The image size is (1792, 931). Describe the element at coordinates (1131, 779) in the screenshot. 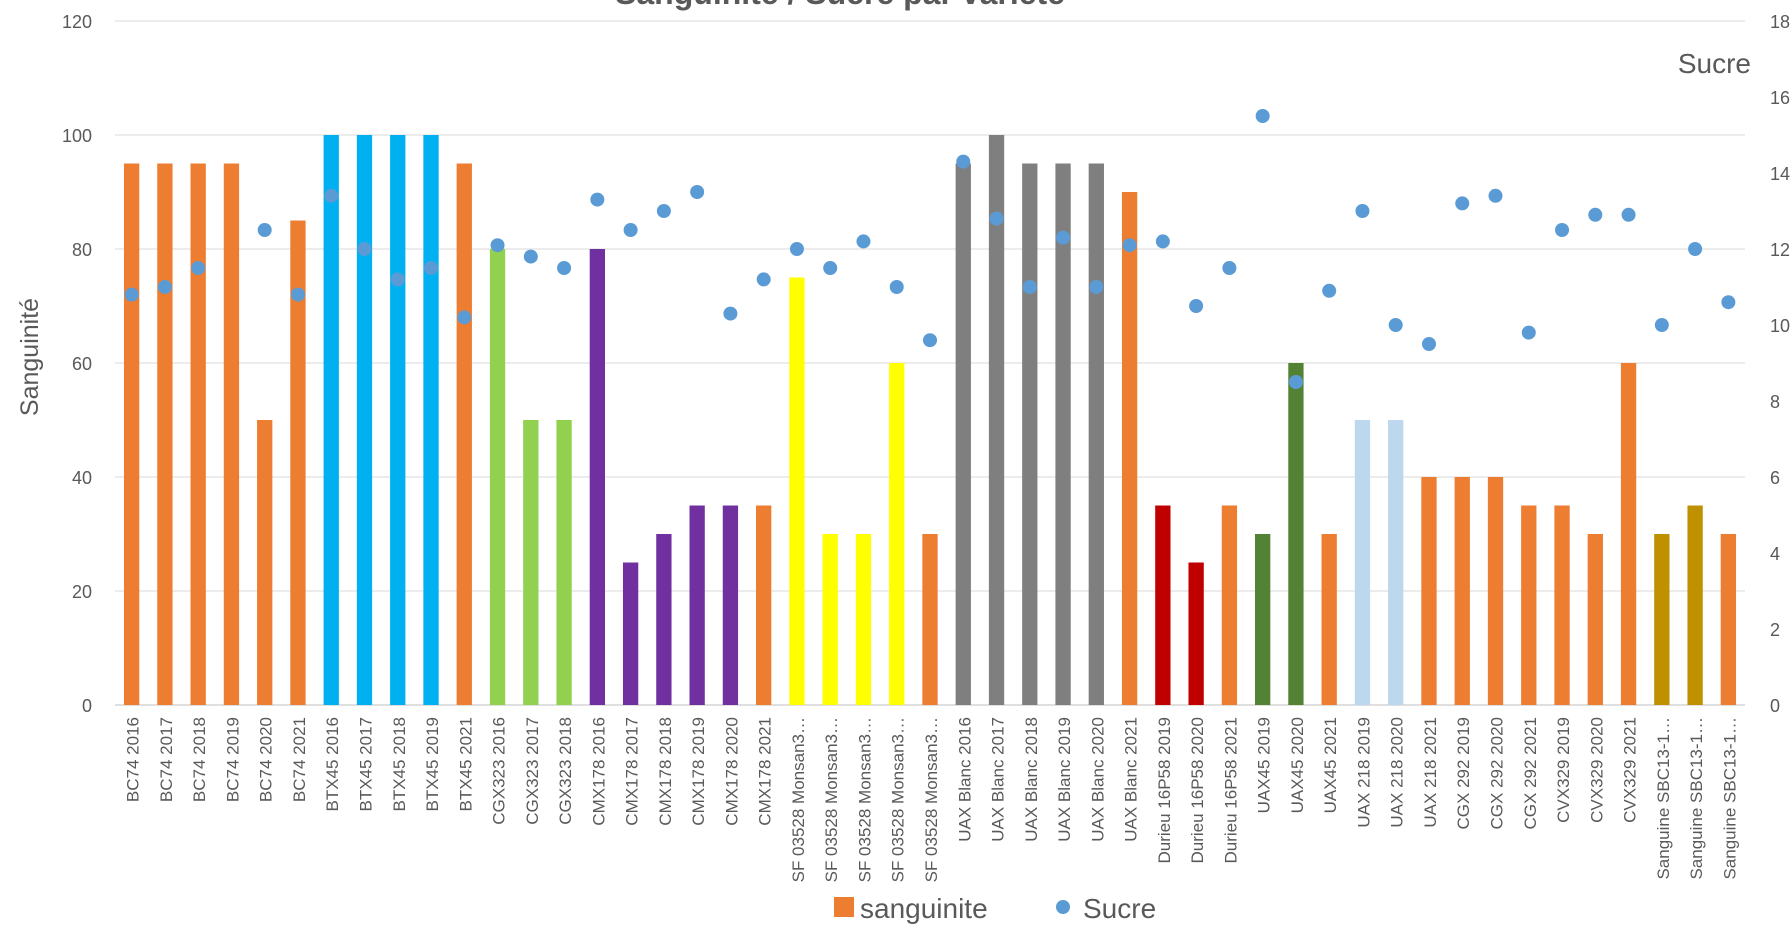

I see `x-tick-label: UAX Blanc 2021` at that location.